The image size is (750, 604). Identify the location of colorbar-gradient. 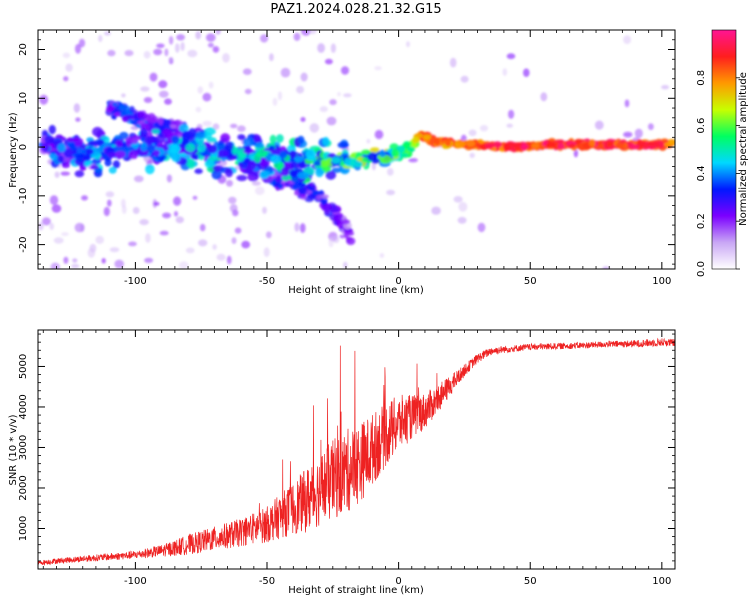
(724, 149).